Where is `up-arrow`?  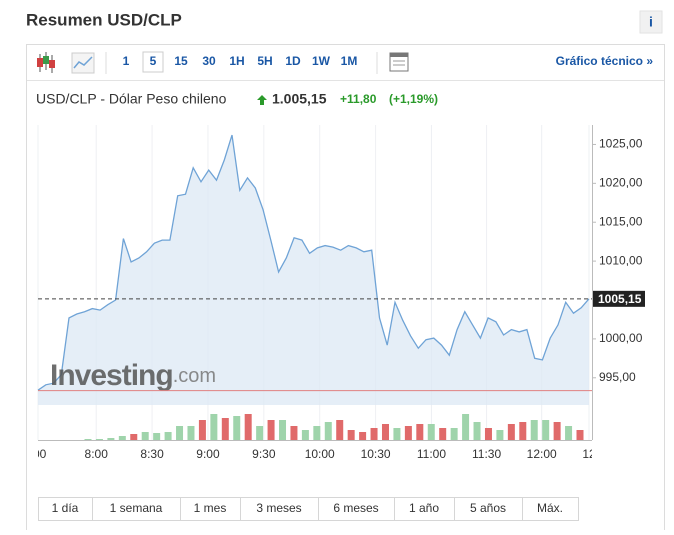 up-arrow is located at coordinates (262, 100).